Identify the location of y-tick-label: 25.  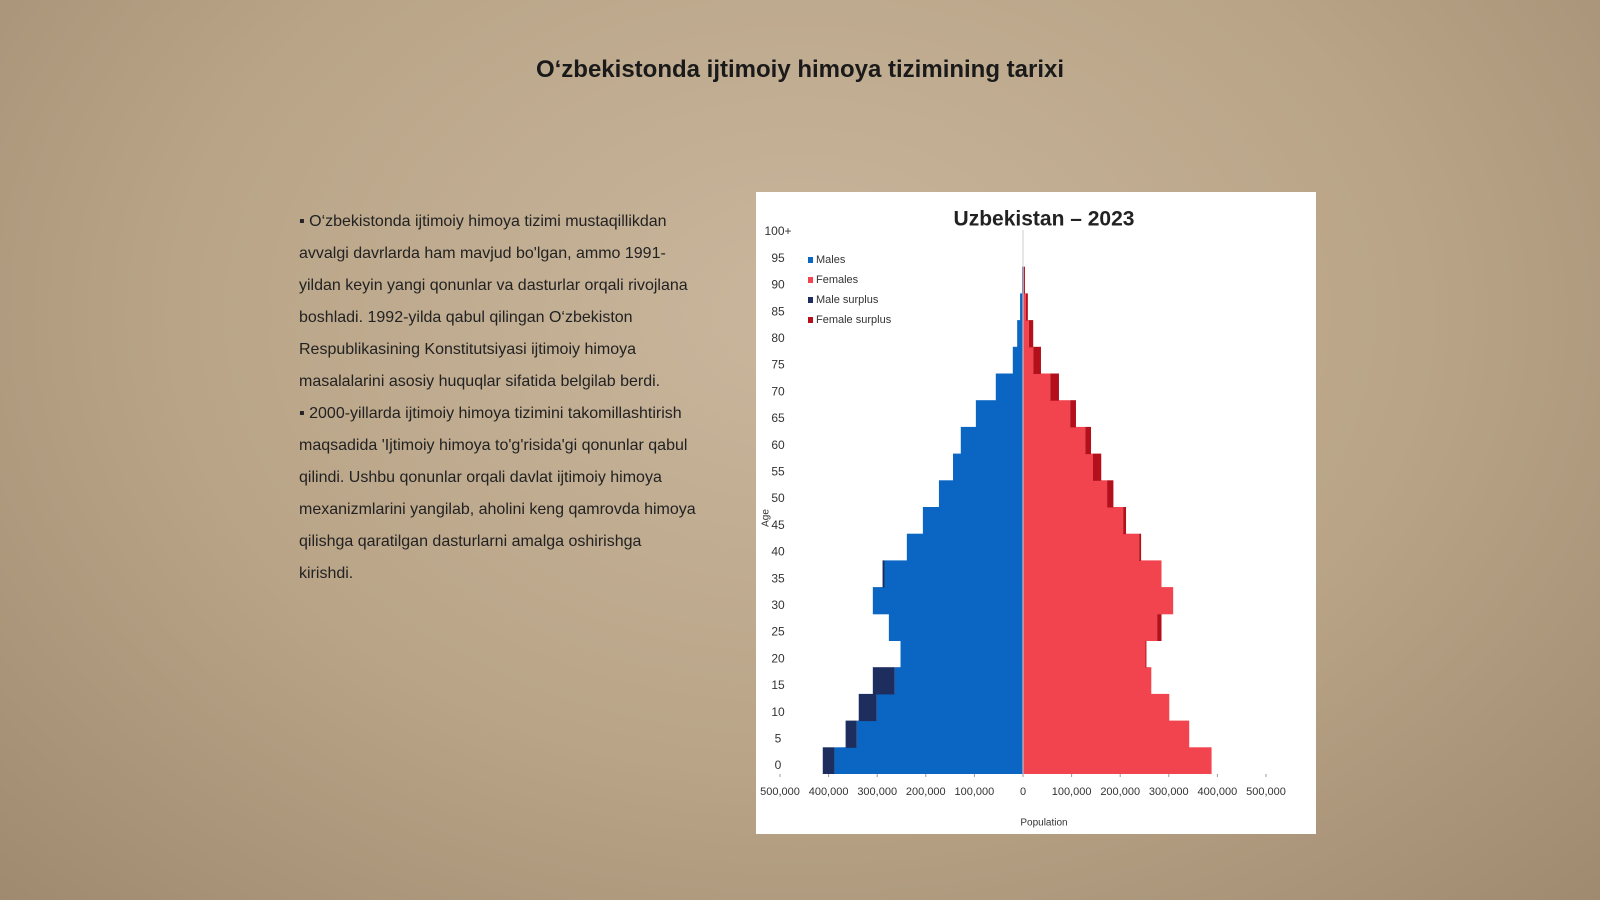
(778, 632).